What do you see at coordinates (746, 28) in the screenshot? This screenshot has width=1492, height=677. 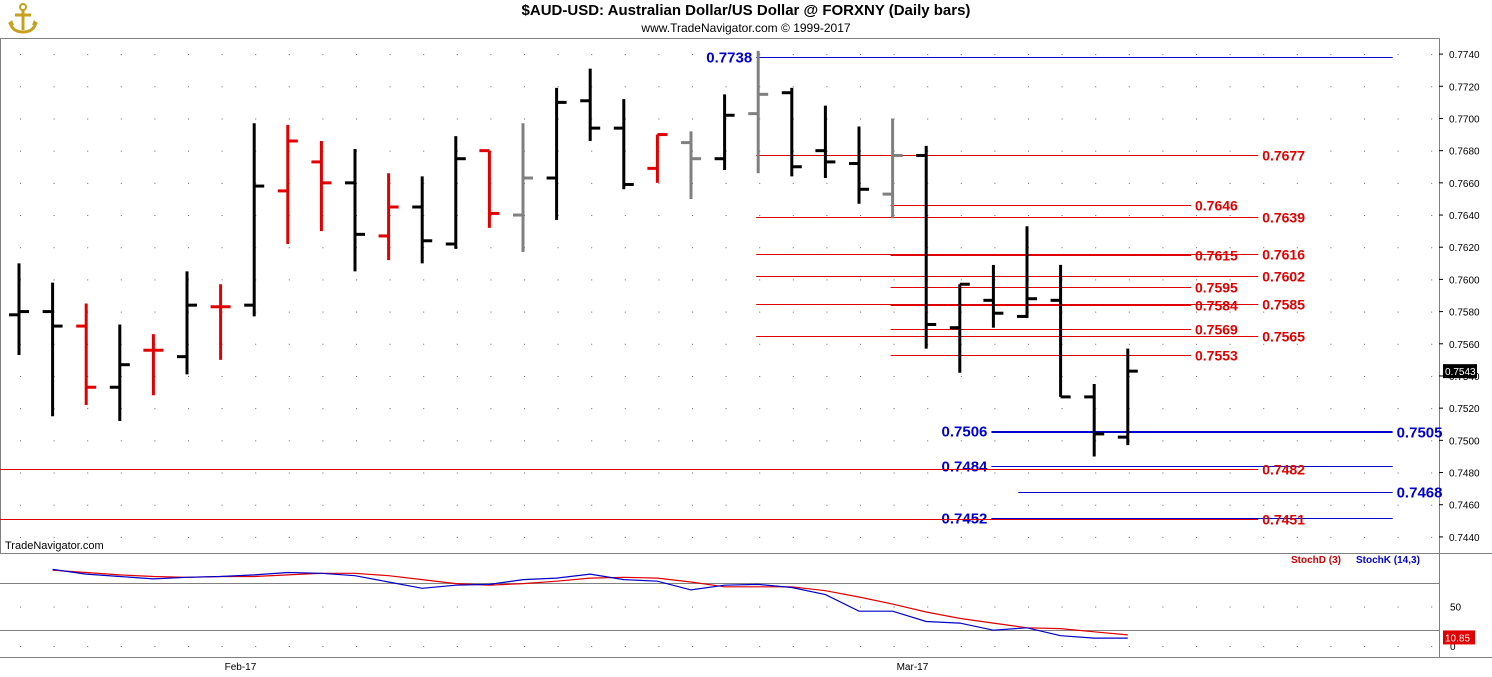 I see `copyright-text: www.TradeNavigator.com © 1999-2017` at bounding box center [746, 28].